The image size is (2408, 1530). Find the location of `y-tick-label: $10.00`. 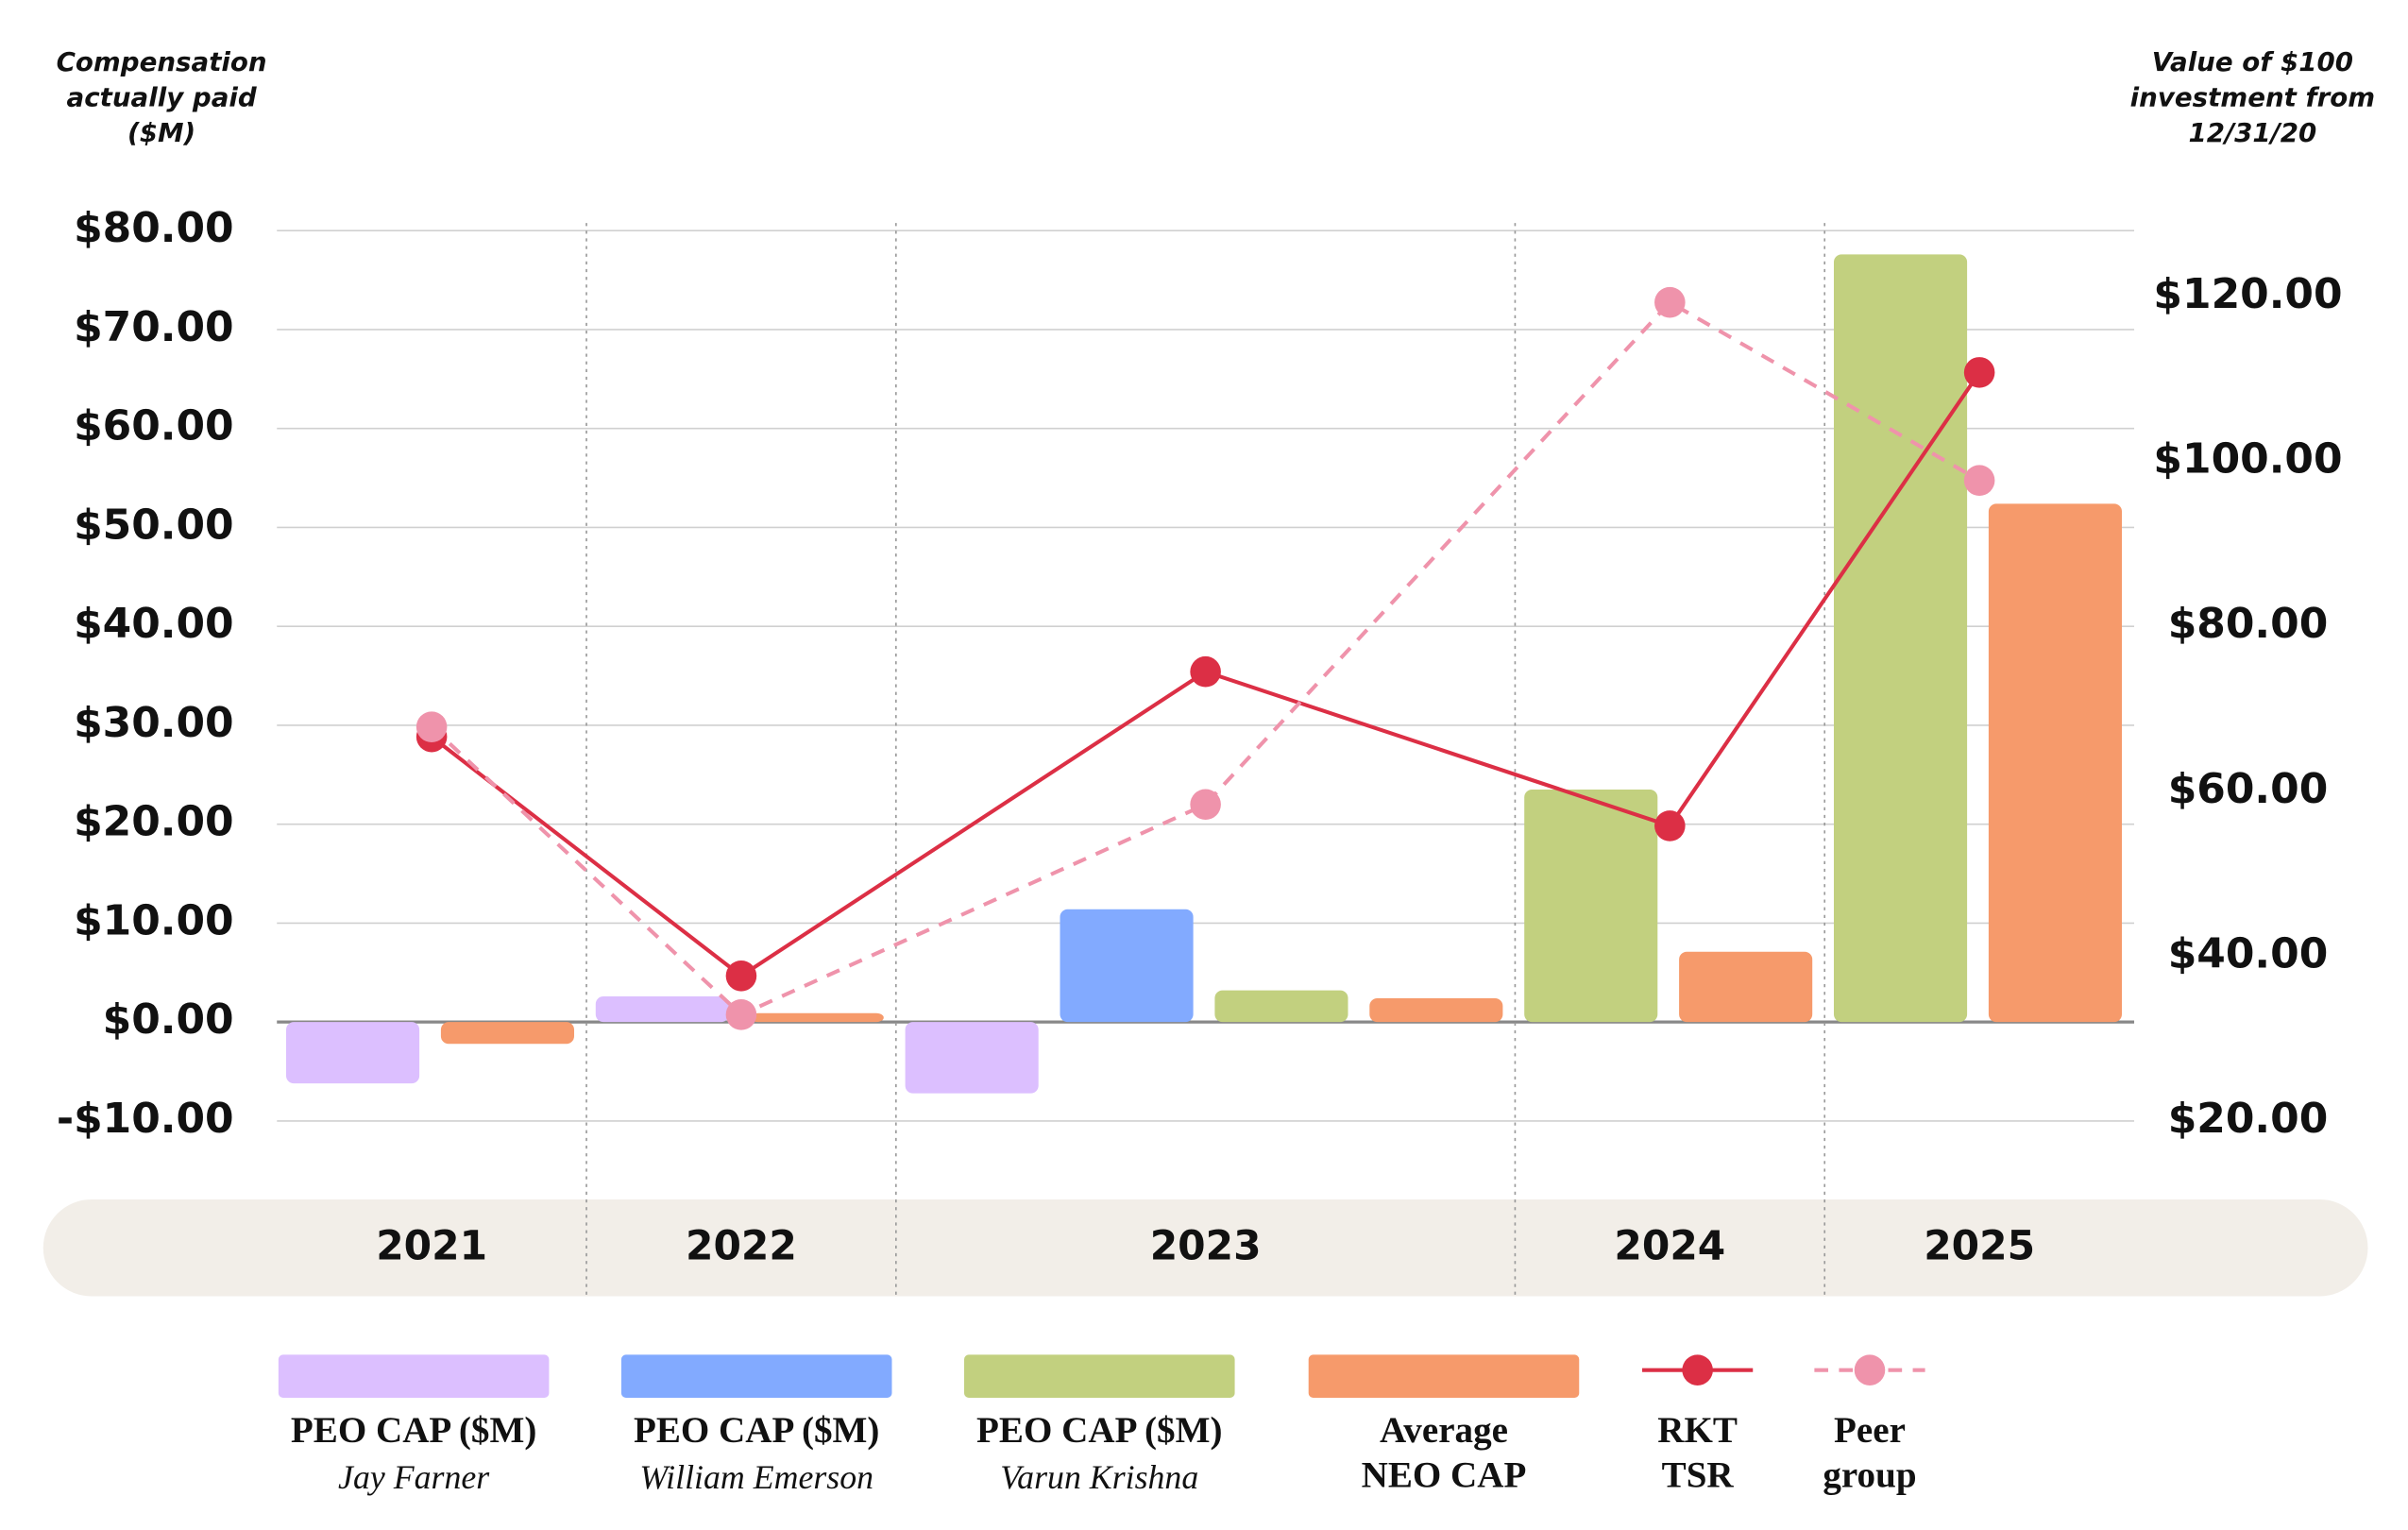

y-tick-label: $10.00 is located at coordinates (154, 920).